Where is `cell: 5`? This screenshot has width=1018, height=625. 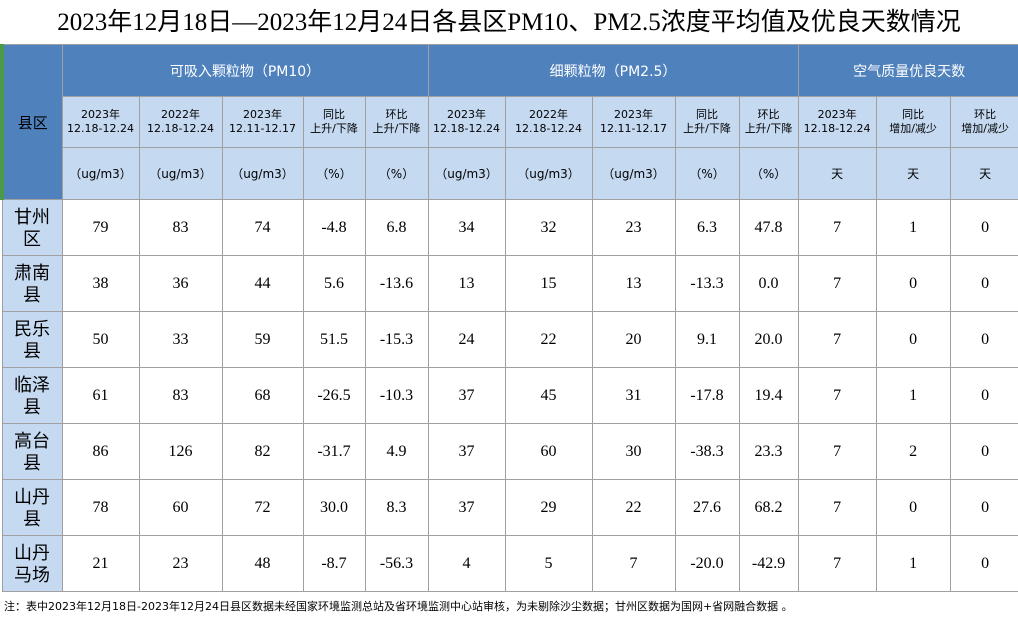
cell: 5 is located at coordinates (548, 563).